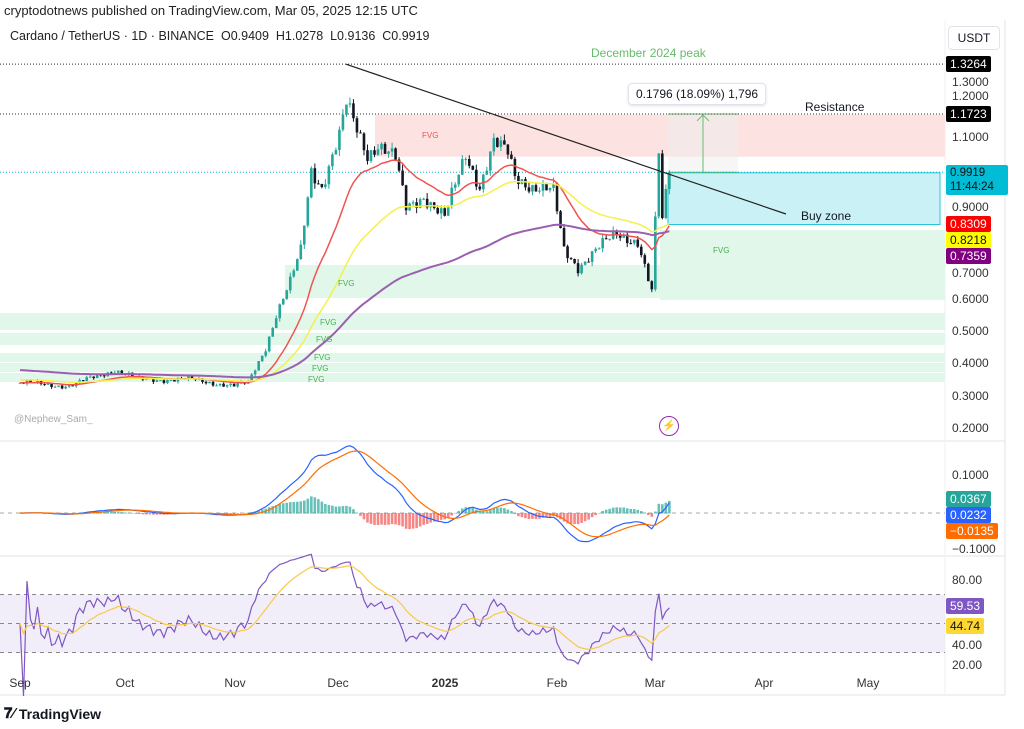  What do you see at coordinates (655, 683) in the screenshot?
I see `time-tick: Mar` at bounding box center [655, 683].